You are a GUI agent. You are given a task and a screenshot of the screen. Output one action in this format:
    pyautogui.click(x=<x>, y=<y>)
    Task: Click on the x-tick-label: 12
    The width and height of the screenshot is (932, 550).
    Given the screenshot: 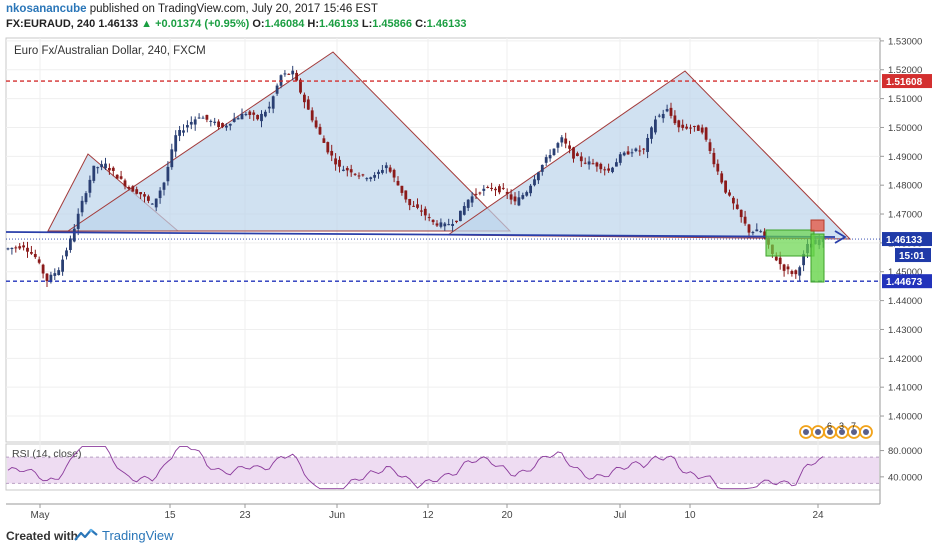 What is the action you would take?
    pyautogui.click(x=428, y=515)
    